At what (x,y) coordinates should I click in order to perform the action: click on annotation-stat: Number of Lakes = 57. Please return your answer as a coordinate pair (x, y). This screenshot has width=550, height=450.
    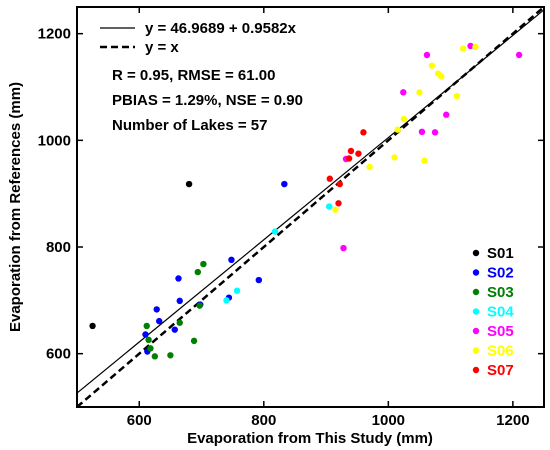
    Looking at the image, I should click on (189, 125).